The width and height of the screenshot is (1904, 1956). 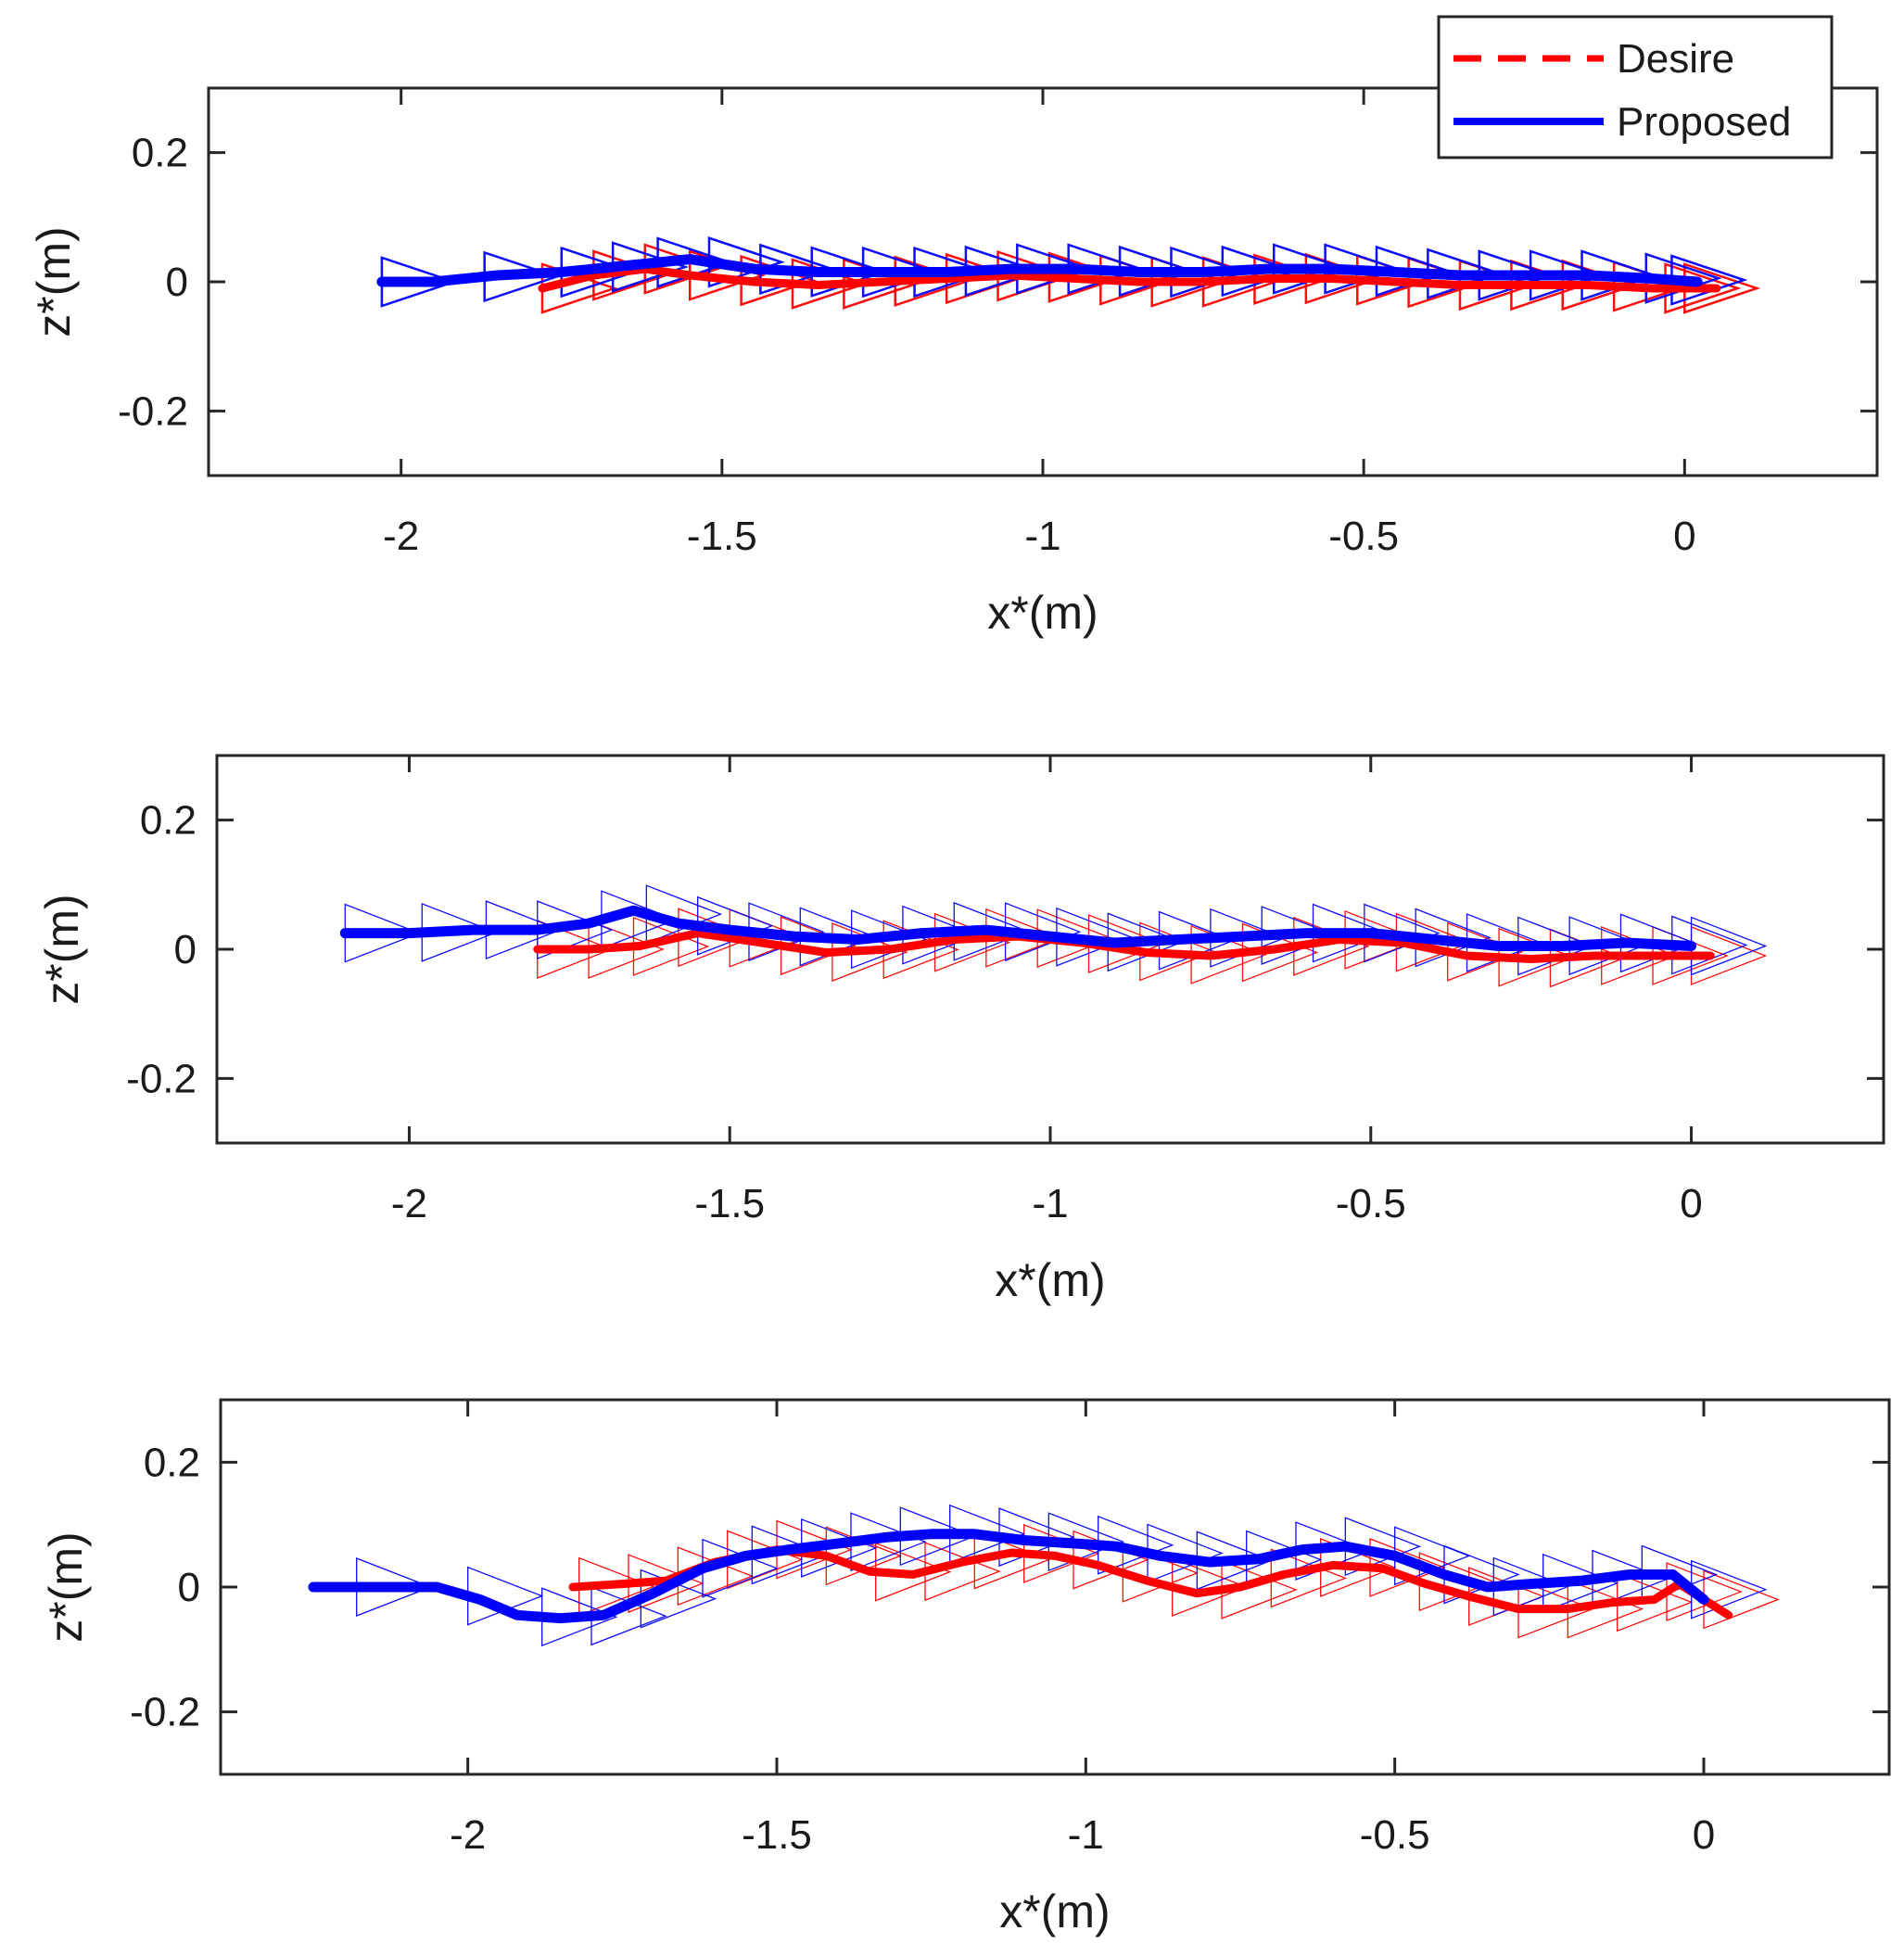 I want to click on legend-box, so click(x=1635, y=87).